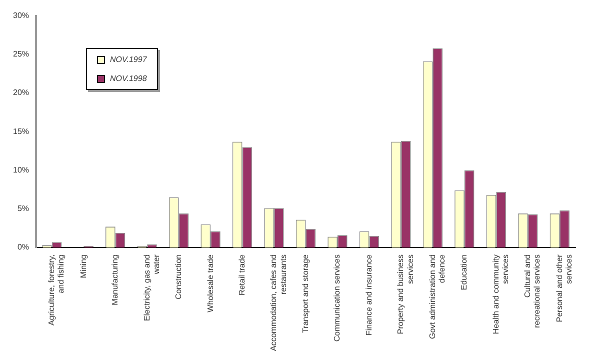  What do you see at coordinates (179, 277) in the screenshot?
I see `x-tick-label: Construction` at bounding box center [179, 277].